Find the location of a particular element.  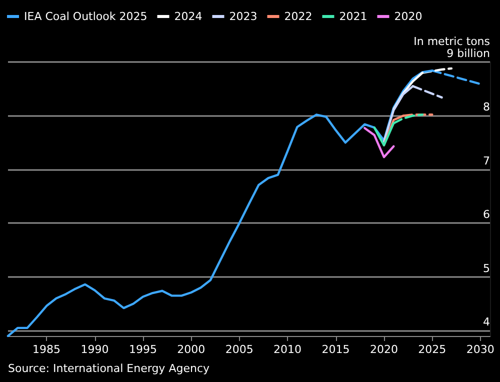

x-tick-label: 2030 is located at coordinates (480, 349).